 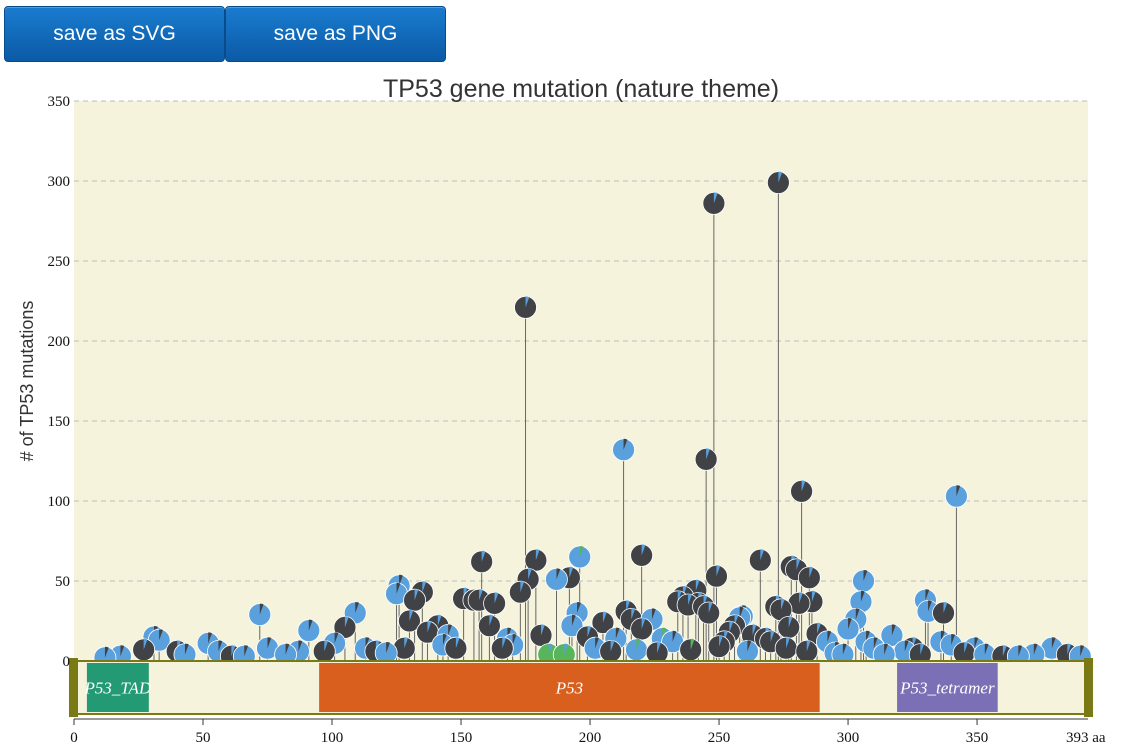 What do you see at coordinates (588, 732) in the screenshot?
I see `x-axis: 0 50 100 150 200 250 300 350 393 aa` at bounding box center [588, 732].